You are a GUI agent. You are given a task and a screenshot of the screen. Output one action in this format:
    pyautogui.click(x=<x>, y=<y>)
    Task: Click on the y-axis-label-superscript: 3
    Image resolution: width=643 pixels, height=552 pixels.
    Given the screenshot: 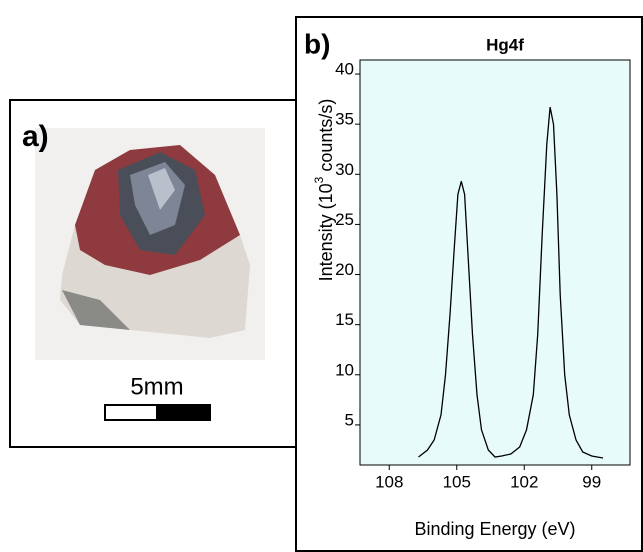 What is the action you would take?
    pyautogui.click(x=319, y=179)
    